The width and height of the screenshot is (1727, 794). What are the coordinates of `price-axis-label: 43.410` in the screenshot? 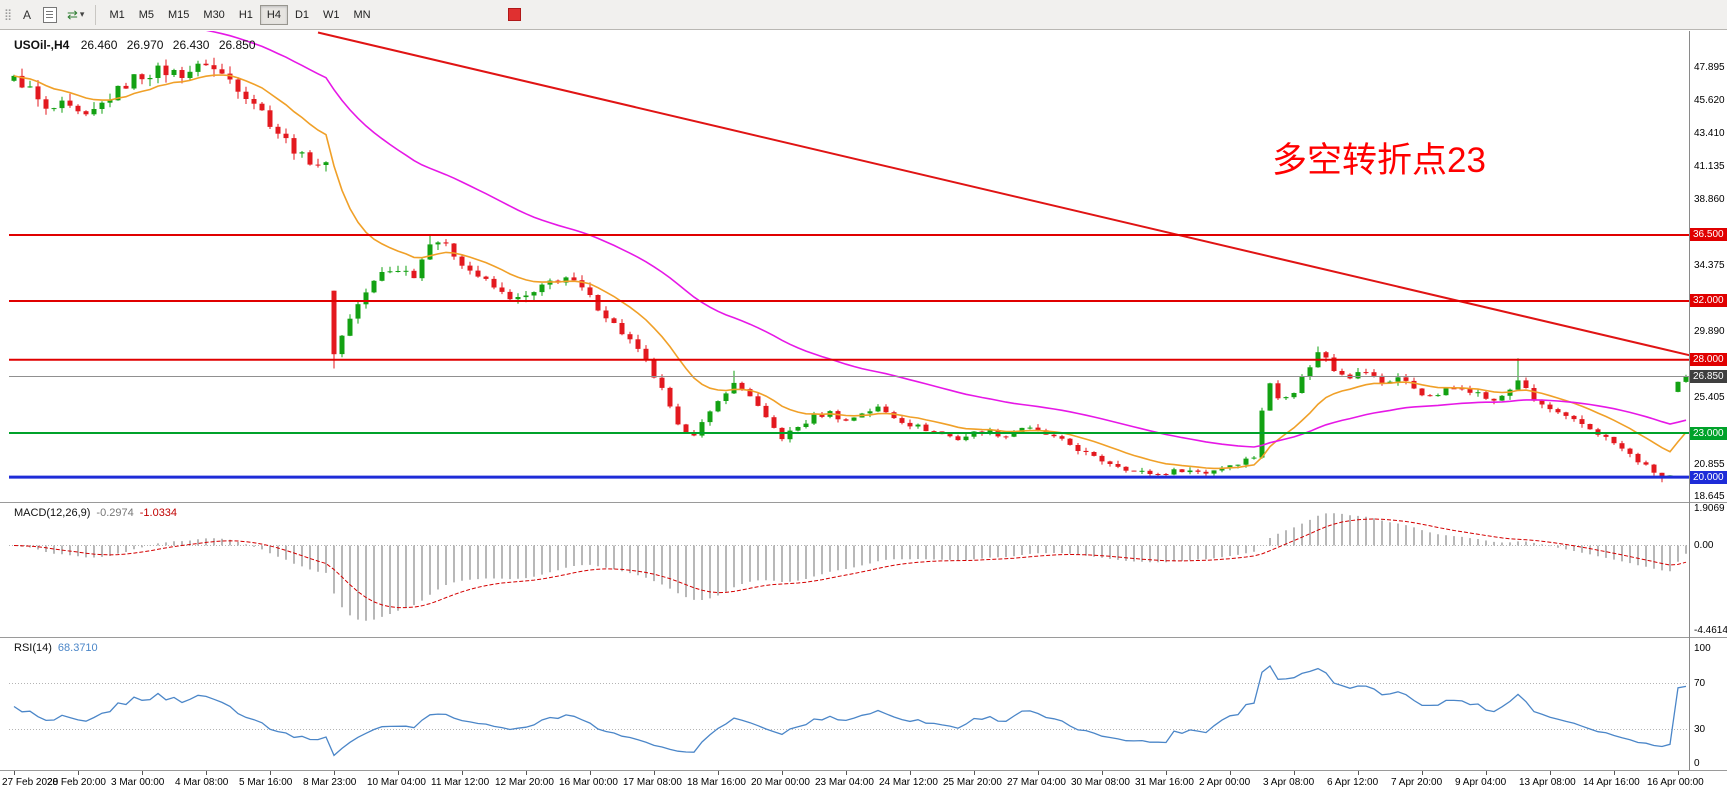 It's located at (1709, 133).